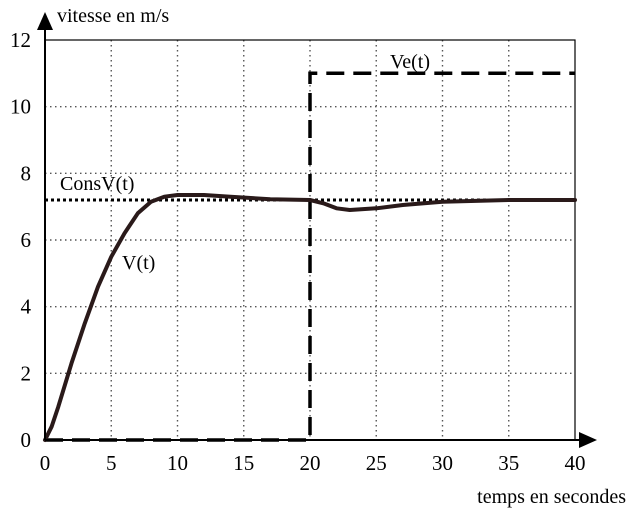 Image resolution: width=629 pixels, height=515 pixels. What do you see at coordinates (45, 21) in the screenshot?
I see `y-axis-arrow-icon` at bounding box center [45, 21].